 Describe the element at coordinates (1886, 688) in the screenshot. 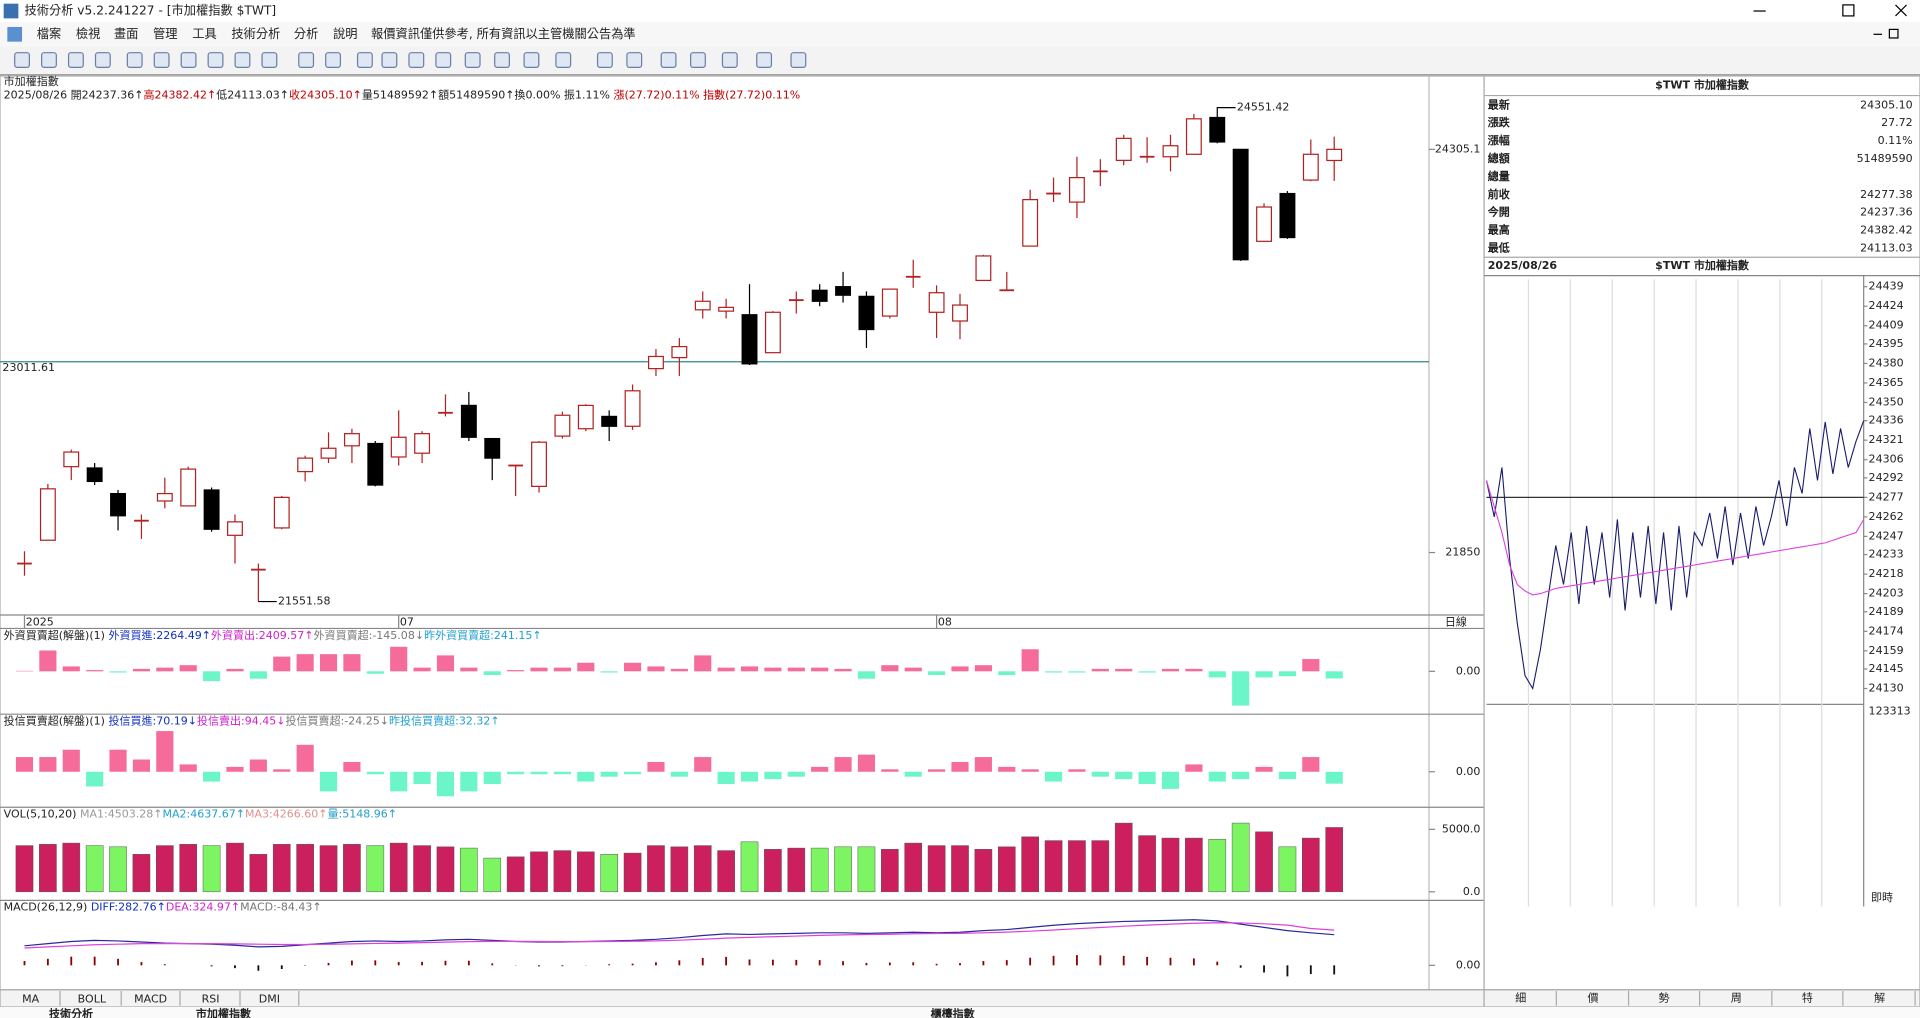

I see `y-tick-label: 24130` at that location.